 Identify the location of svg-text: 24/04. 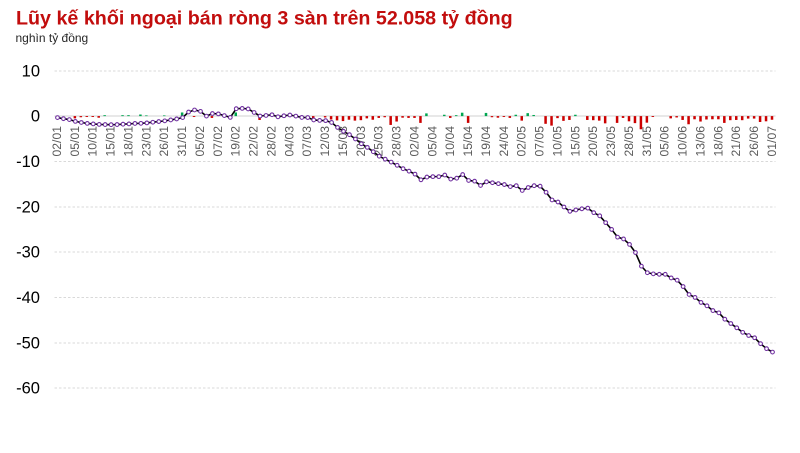
(504, 141).